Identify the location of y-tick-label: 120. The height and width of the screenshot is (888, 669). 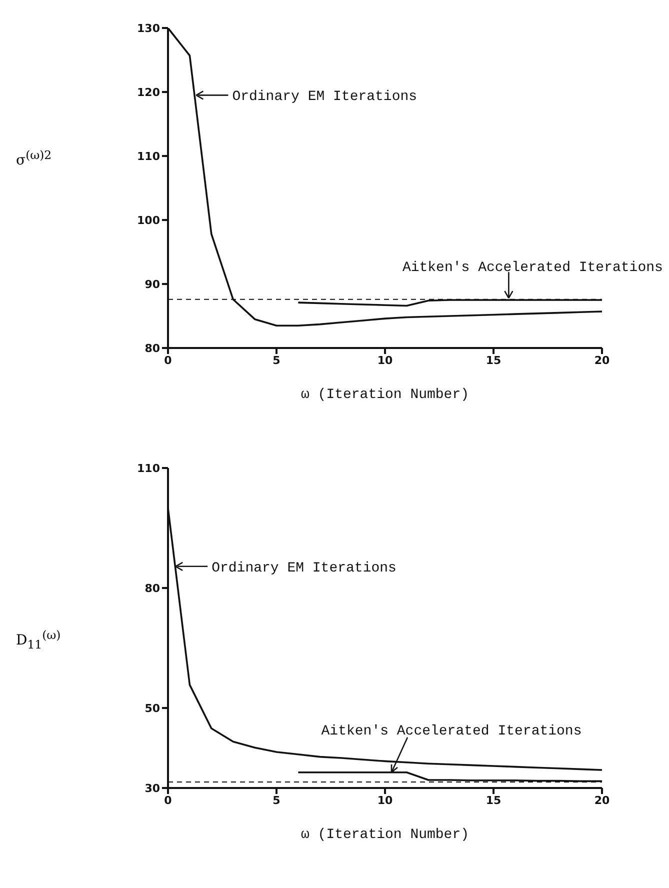
(148, 92).